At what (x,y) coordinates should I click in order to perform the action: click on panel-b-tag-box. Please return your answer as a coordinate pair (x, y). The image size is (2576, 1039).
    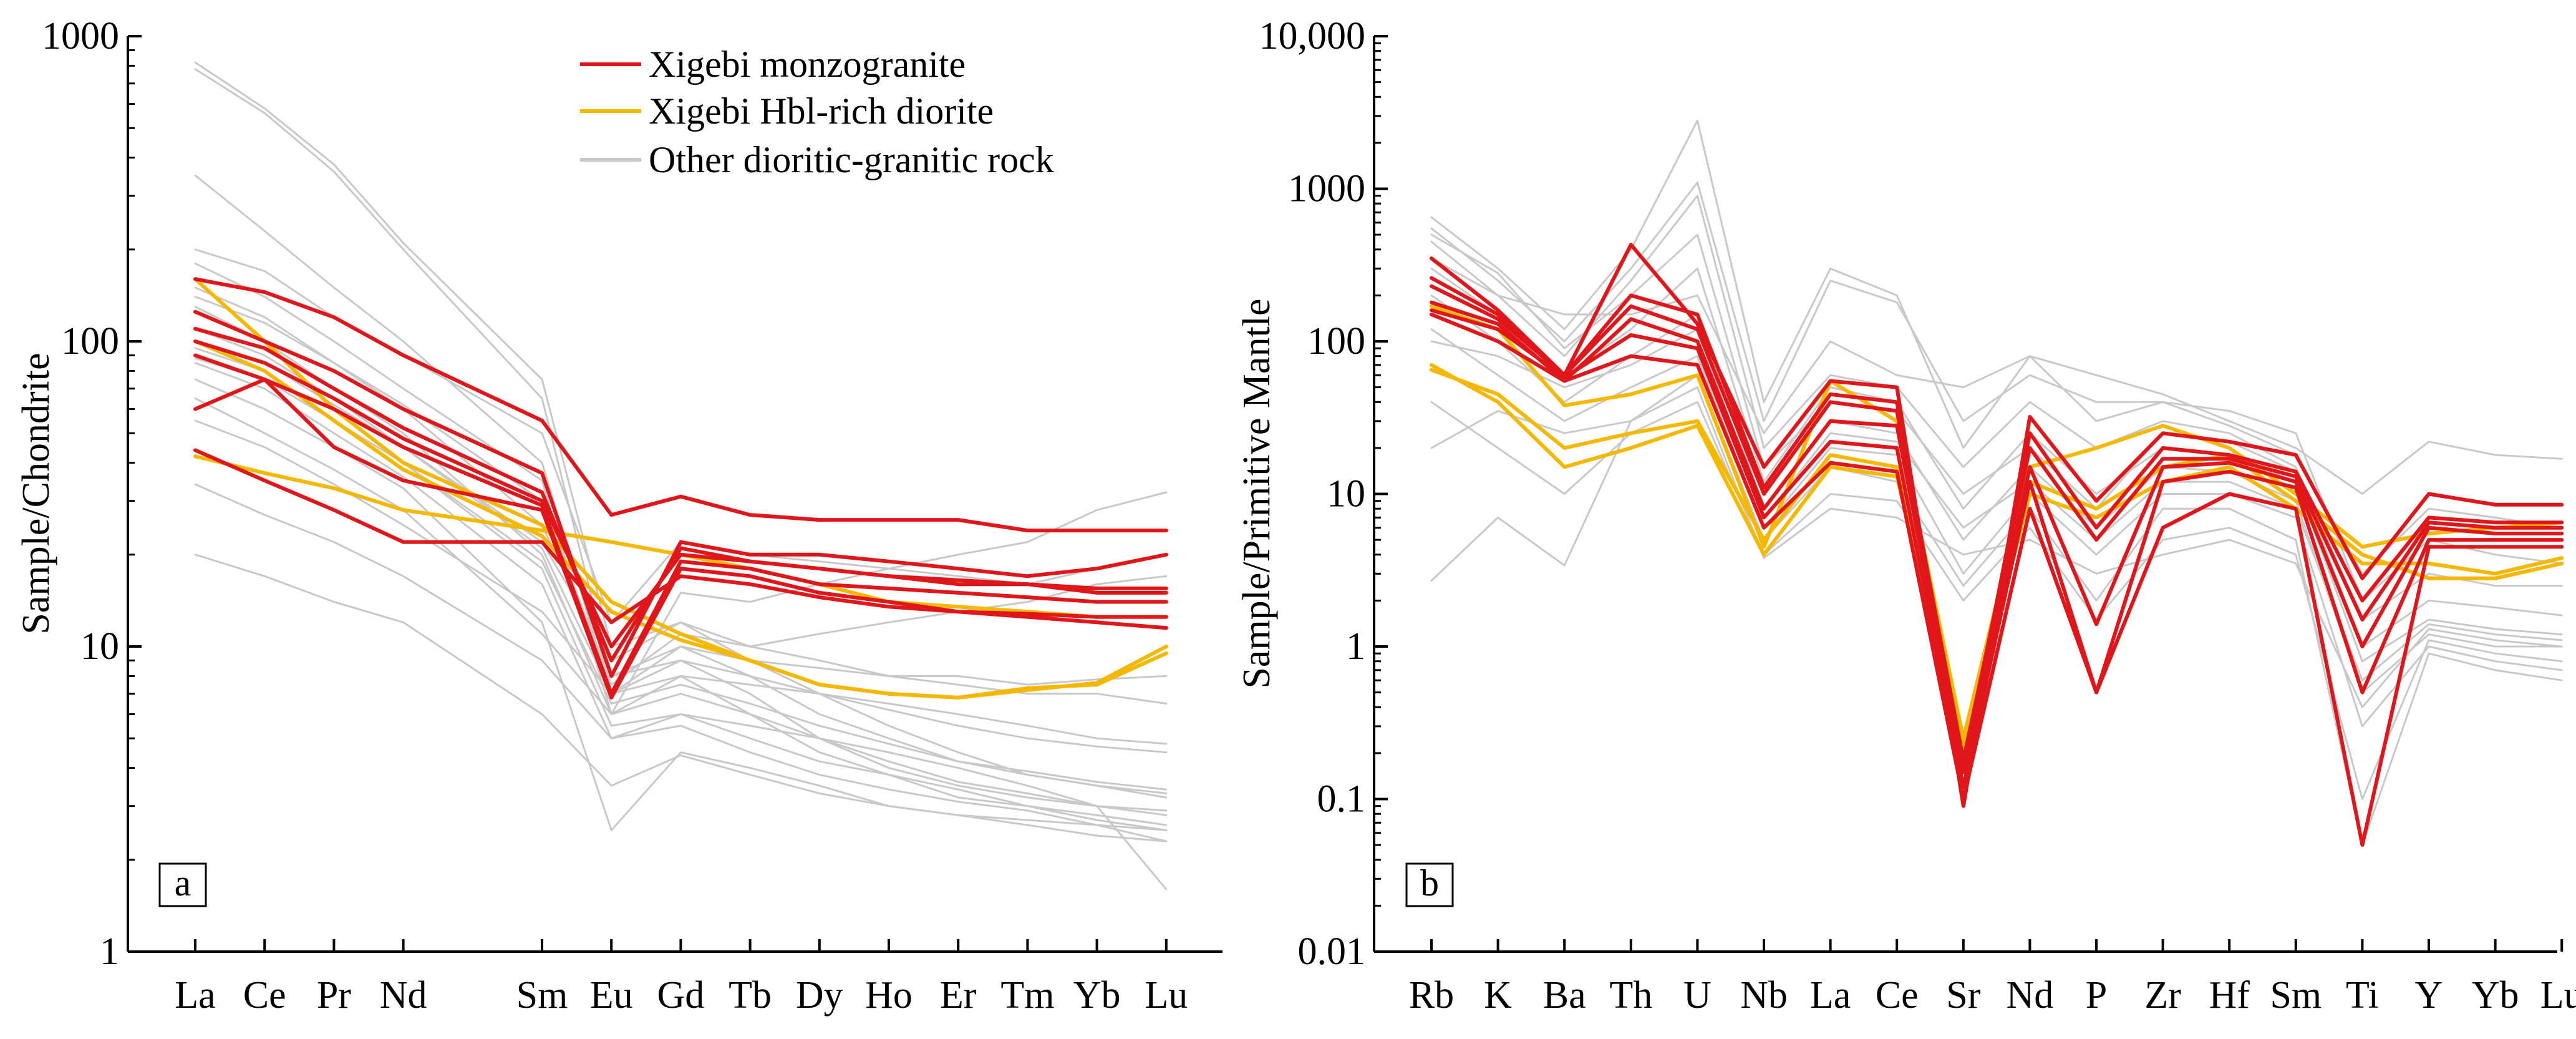
    Looking at the image, I should click on (1429, 884).